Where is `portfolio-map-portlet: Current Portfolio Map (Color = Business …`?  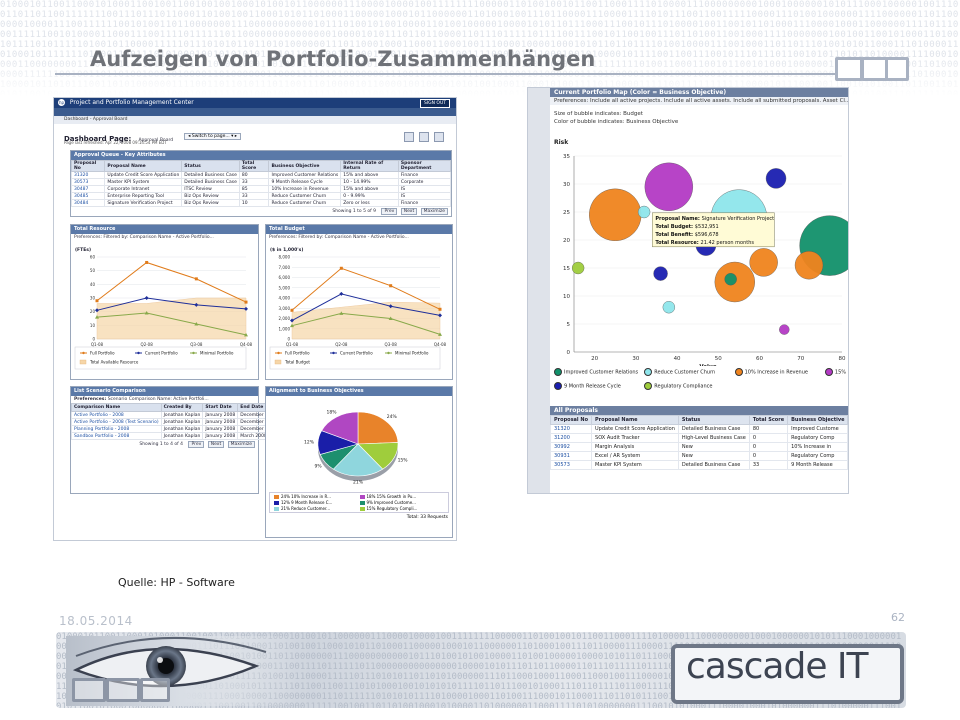
portfolio-map-portlet: Current Portfolio Map (Color = Business … is located at coordinates (699, 233).